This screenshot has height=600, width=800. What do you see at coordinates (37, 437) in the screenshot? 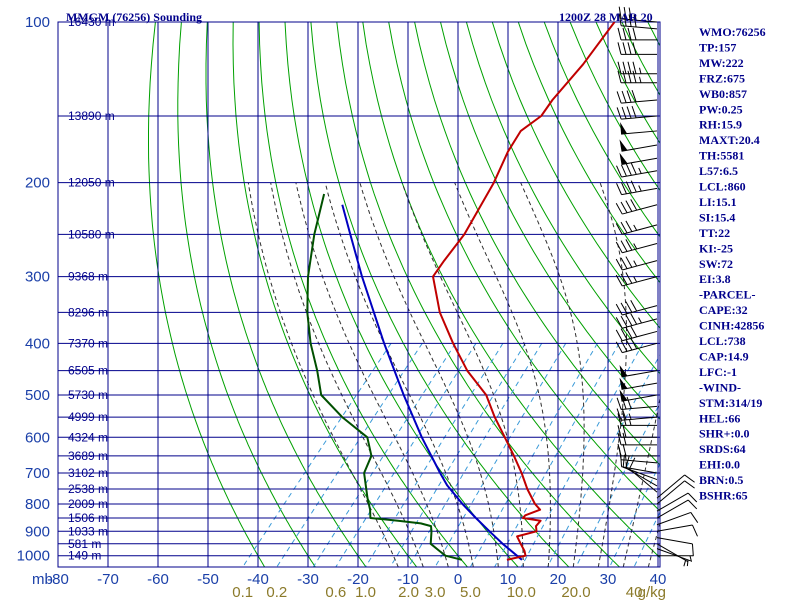
I see `pressure-tick-label: 600` at bounding box center [37, 437].